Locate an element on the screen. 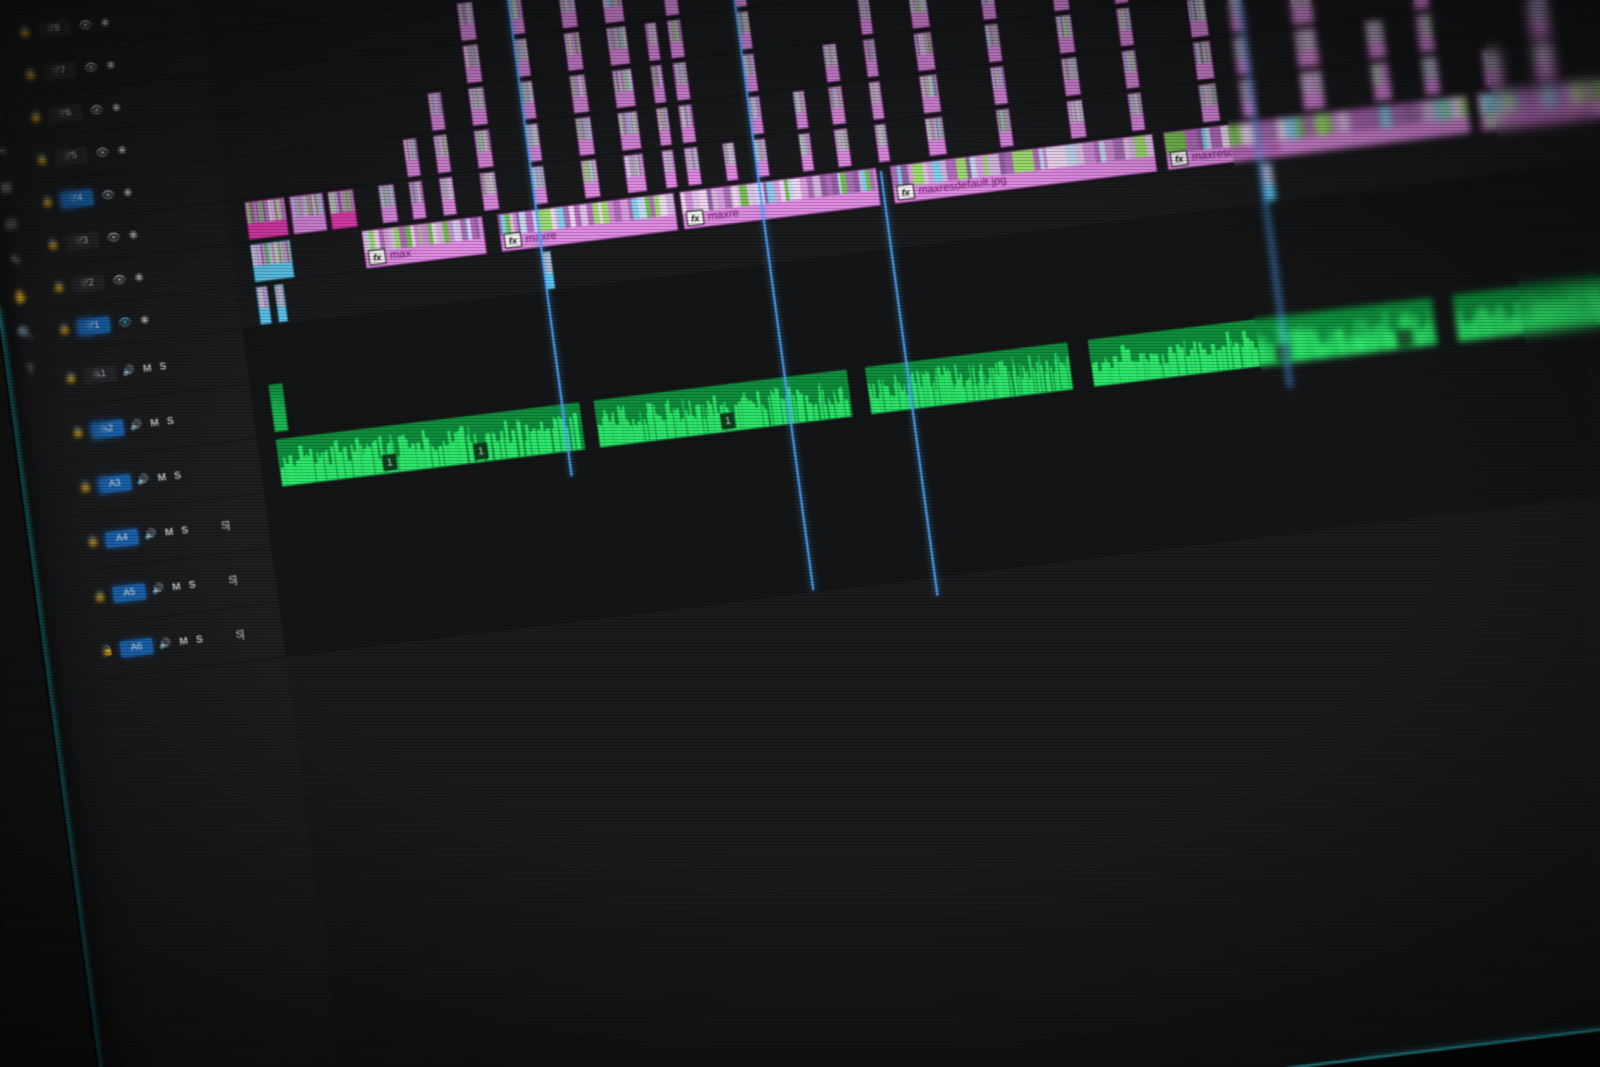 Image resolution: width=1600 pixels, height=1067 pixels. zoom-tool-icon: 🔍 is located at coordinates (25, 332).